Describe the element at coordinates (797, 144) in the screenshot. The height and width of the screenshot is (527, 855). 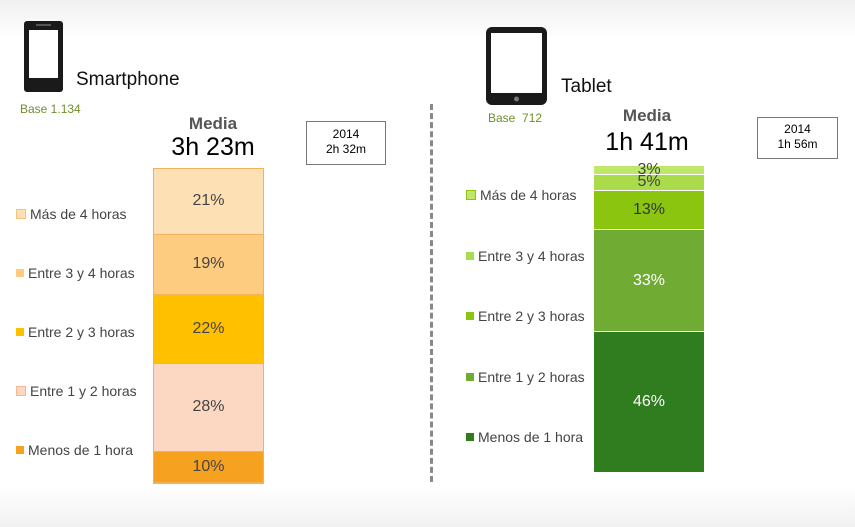
I see `tablet-2014-value: 1h 56m` at that location.